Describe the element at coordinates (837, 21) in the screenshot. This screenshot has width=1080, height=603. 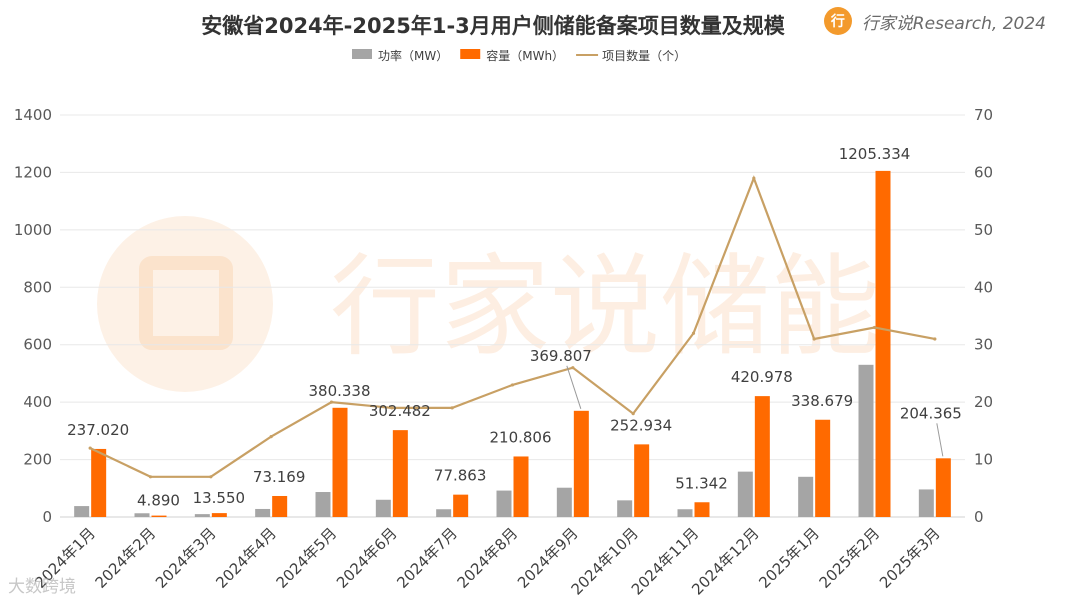
I see `brand-logo-icon: 行` at that location.